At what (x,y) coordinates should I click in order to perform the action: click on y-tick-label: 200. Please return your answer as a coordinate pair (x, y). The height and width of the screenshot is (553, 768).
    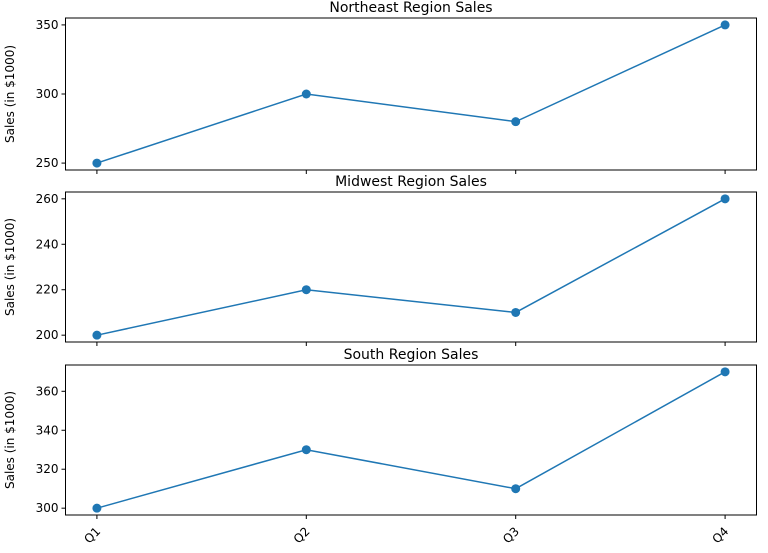
    Looking at the image, I should click on (47, 335).